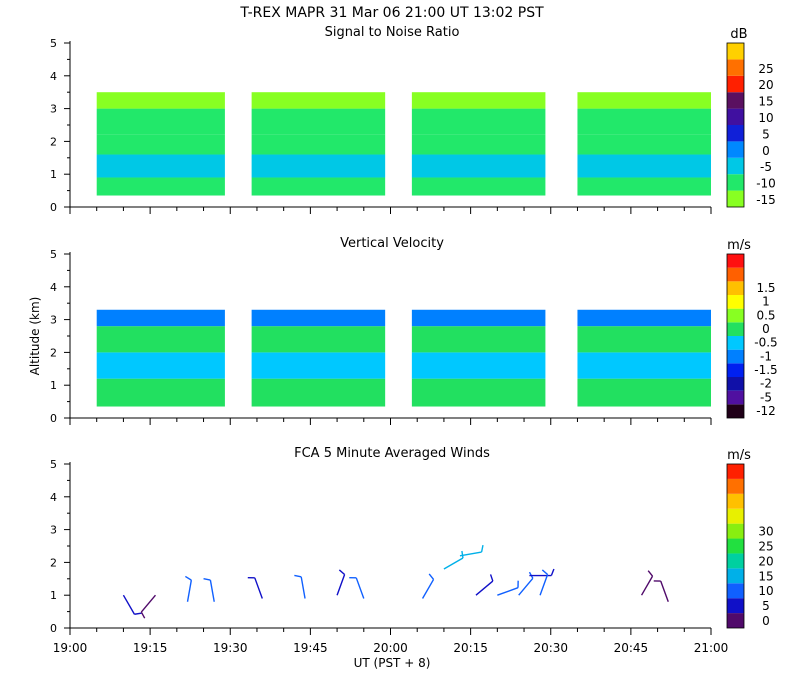 The height and width of the screenshot is (700, 800). Describe the element at coordinates (765, 561) in the screenshot. I see `colorbar-label: 20` at that location.